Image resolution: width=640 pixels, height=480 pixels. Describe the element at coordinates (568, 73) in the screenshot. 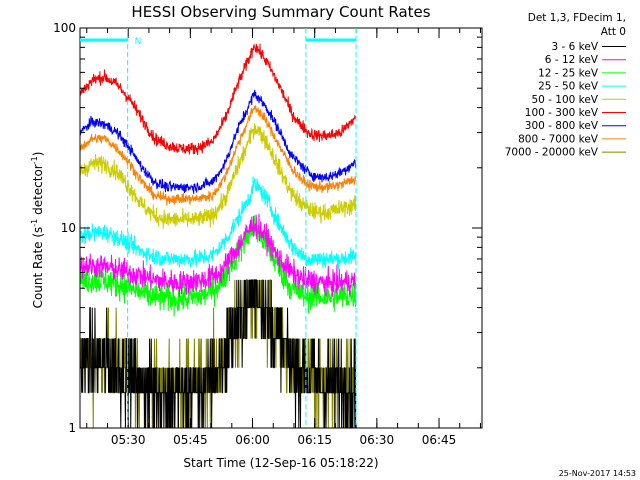

I see `legend-entry-label: 12 - 25 keV` at that location.